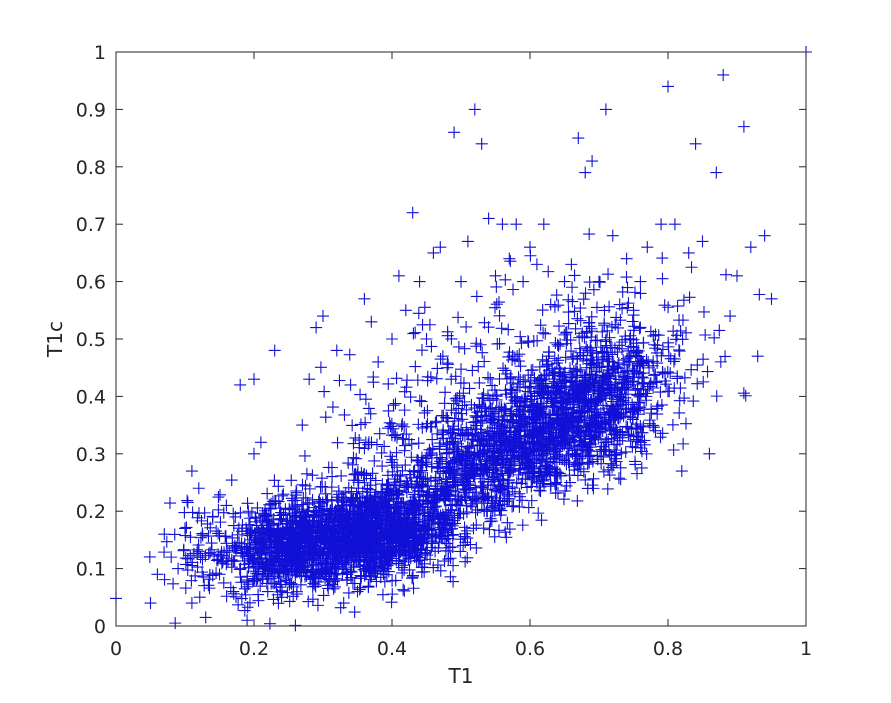 The image size is (891, 703). I want to click on x-tick-label: 1, so click(806, 649).